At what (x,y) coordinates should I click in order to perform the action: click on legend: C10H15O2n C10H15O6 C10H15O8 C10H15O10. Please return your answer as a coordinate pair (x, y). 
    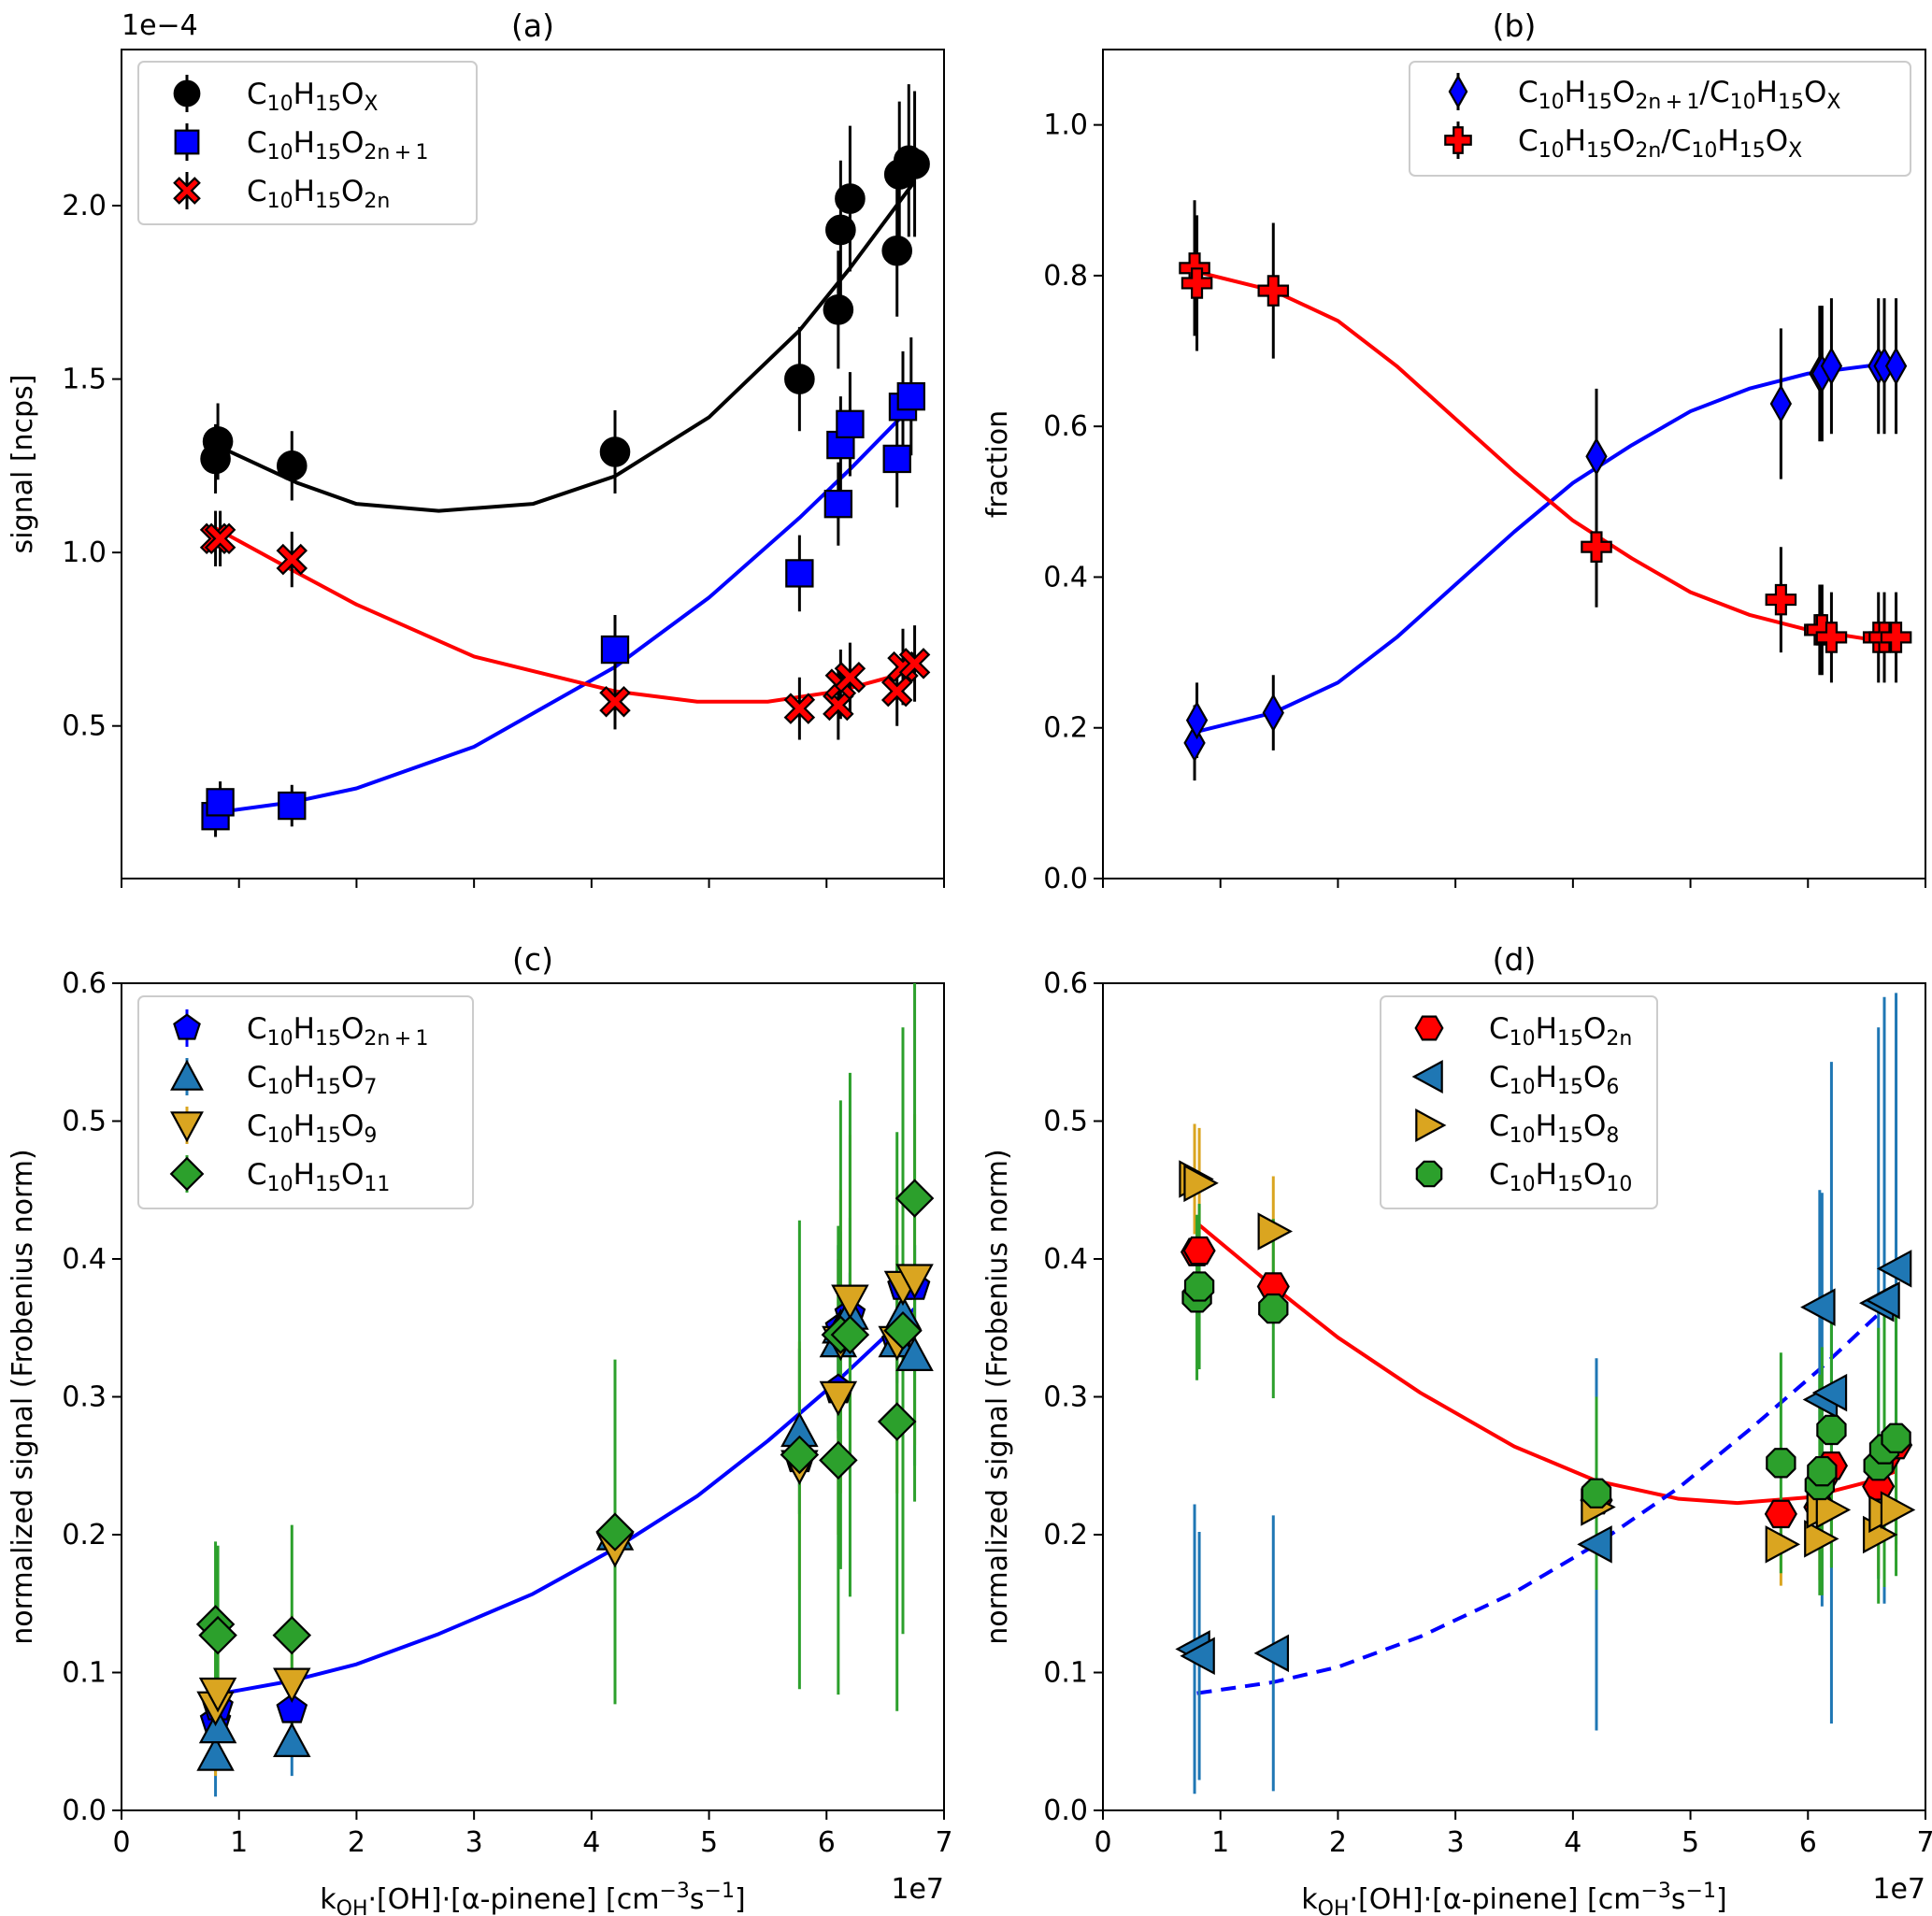
    Looking at the image, I should click on (1519, 1102).